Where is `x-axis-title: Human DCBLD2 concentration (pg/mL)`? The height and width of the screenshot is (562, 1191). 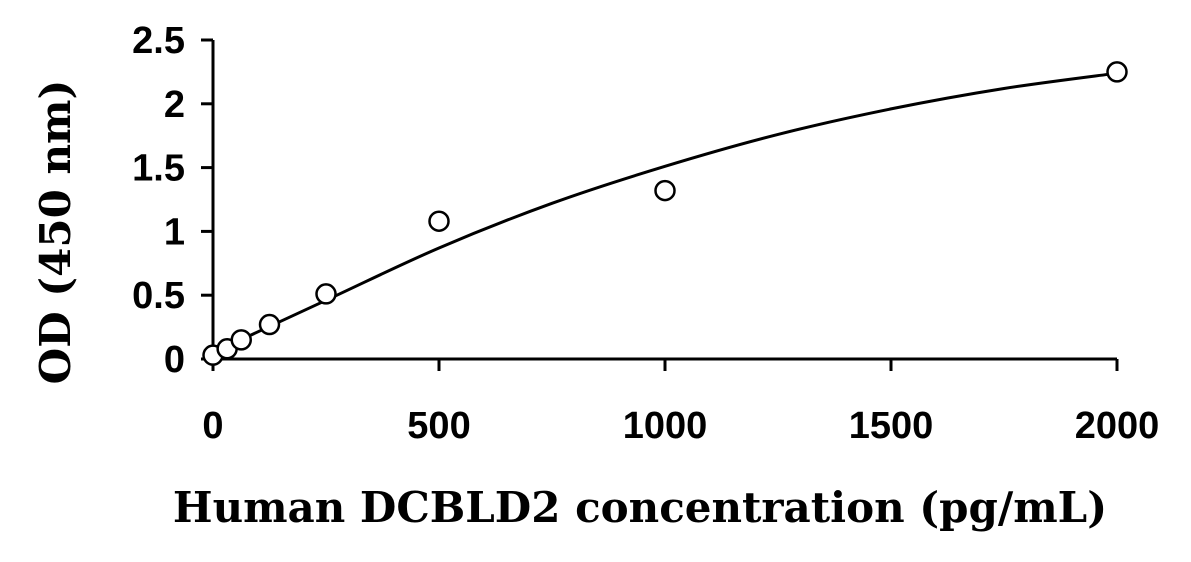
x-axis-title: Human DCBLD2 concentration (pg/mL) is located at coordinates (640, 507).